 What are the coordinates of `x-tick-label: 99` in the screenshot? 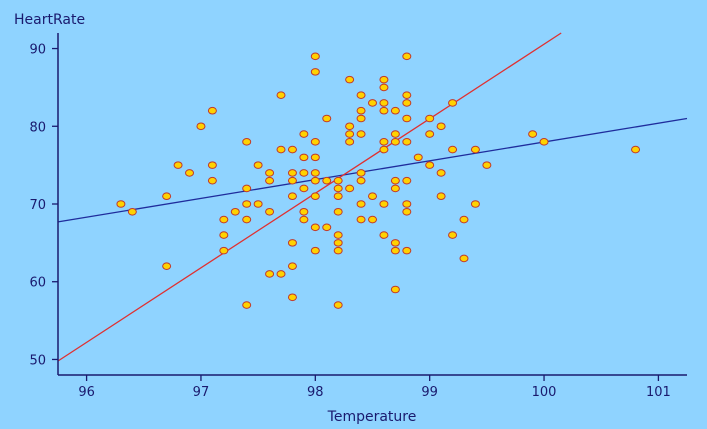 It's located at (429, 392).